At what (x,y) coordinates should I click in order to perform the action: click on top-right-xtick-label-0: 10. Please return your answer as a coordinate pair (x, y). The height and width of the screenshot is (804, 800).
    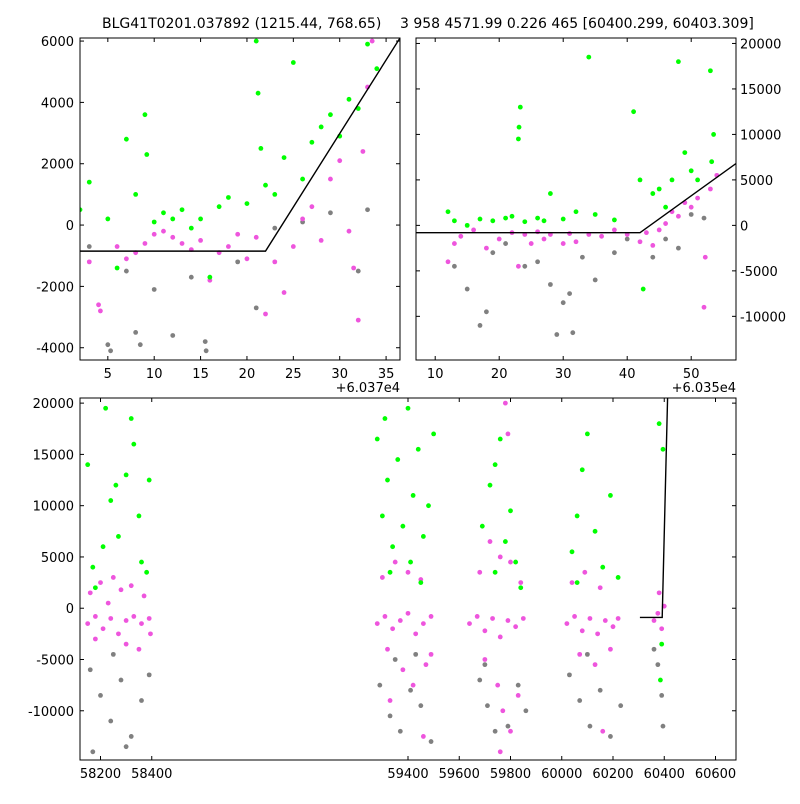
    Looking at the image, I should click on (435, 374).